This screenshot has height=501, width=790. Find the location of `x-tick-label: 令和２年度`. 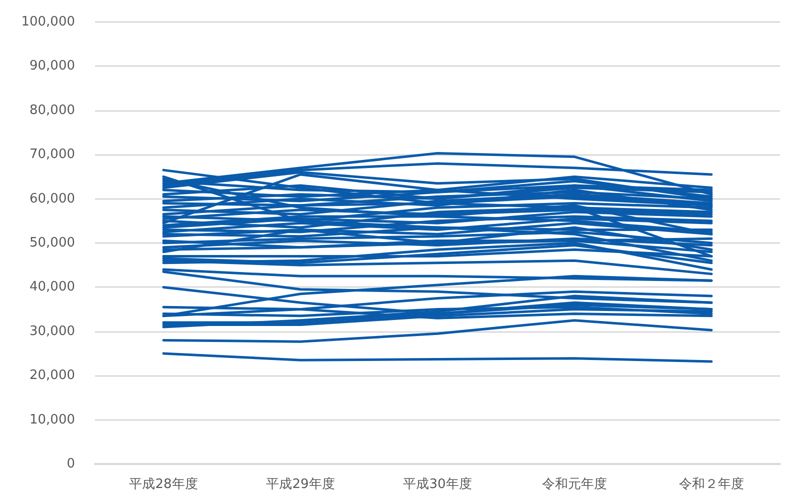

x-tick-label: 令和２年度 is located at coordinates (711, 484).